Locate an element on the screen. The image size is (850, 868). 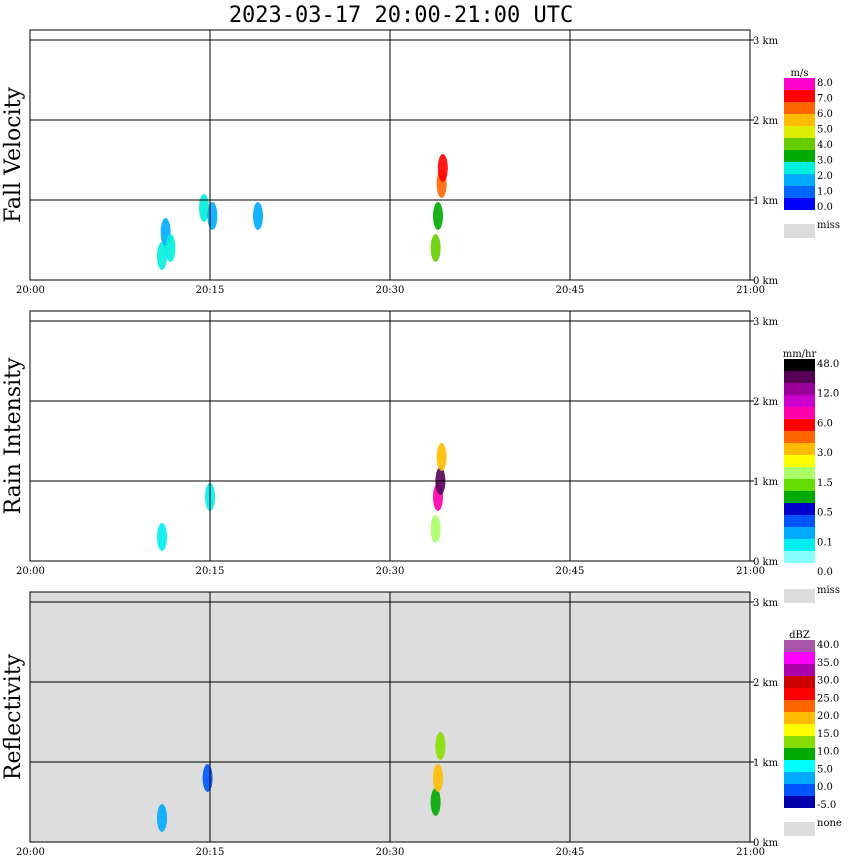
colorbar-label: 7.0 is located at coordinates (825, 99).